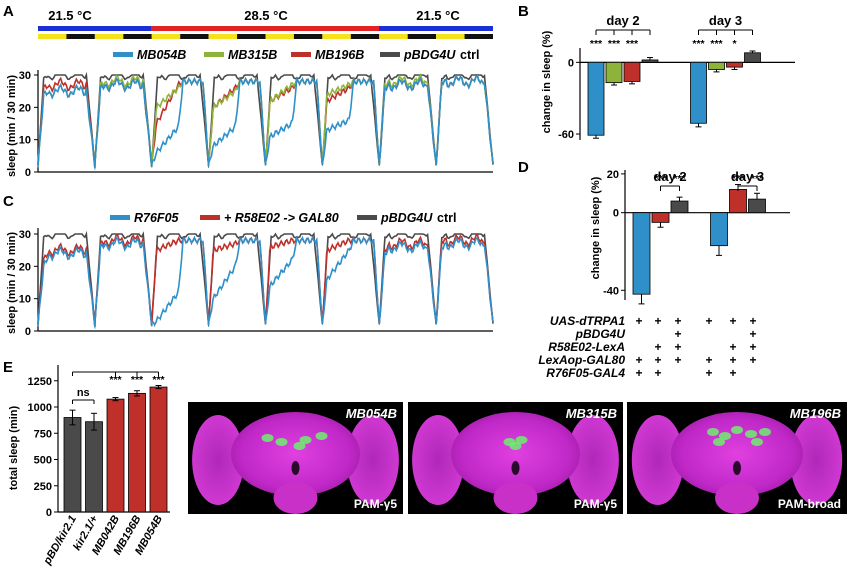  I want to click on legend-label-ctrl-c: pBDG4U, so click(406, 218).